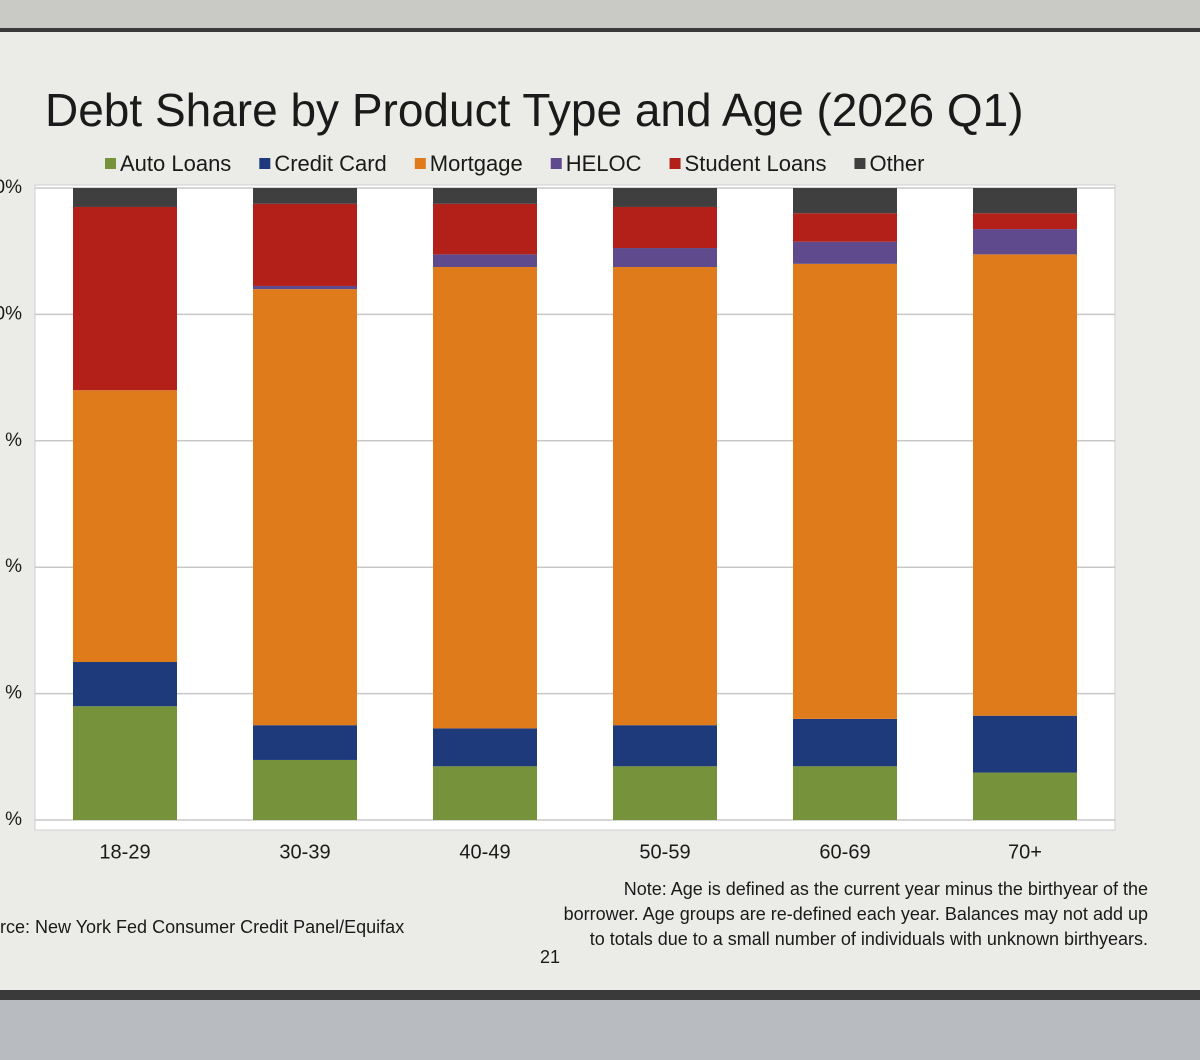  What do you see at coordinates (476, 163) in the screenshot?
I see `legend-label: Mortgage` at bounding box center [476, 163].